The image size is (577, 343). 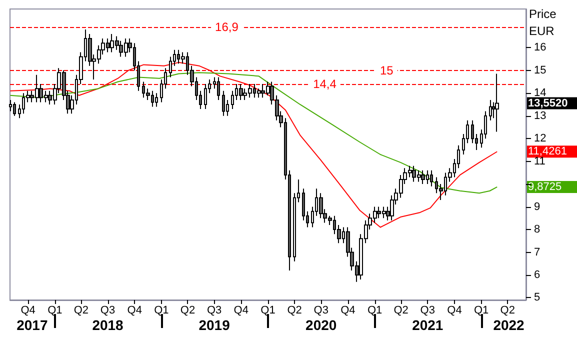 What do you see at coordinates (540, 161) in the screenshot?
I see `y-tick-label: 11` at bounding box center [540, 161].